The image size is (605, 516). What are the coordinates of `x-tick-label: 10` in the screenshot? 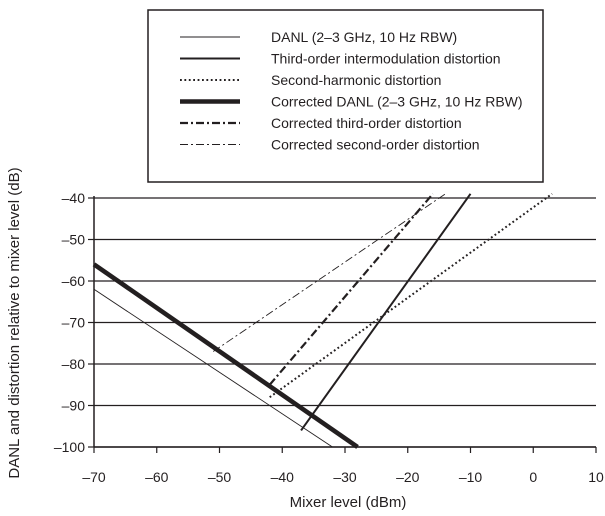 It's located at (596, 477).